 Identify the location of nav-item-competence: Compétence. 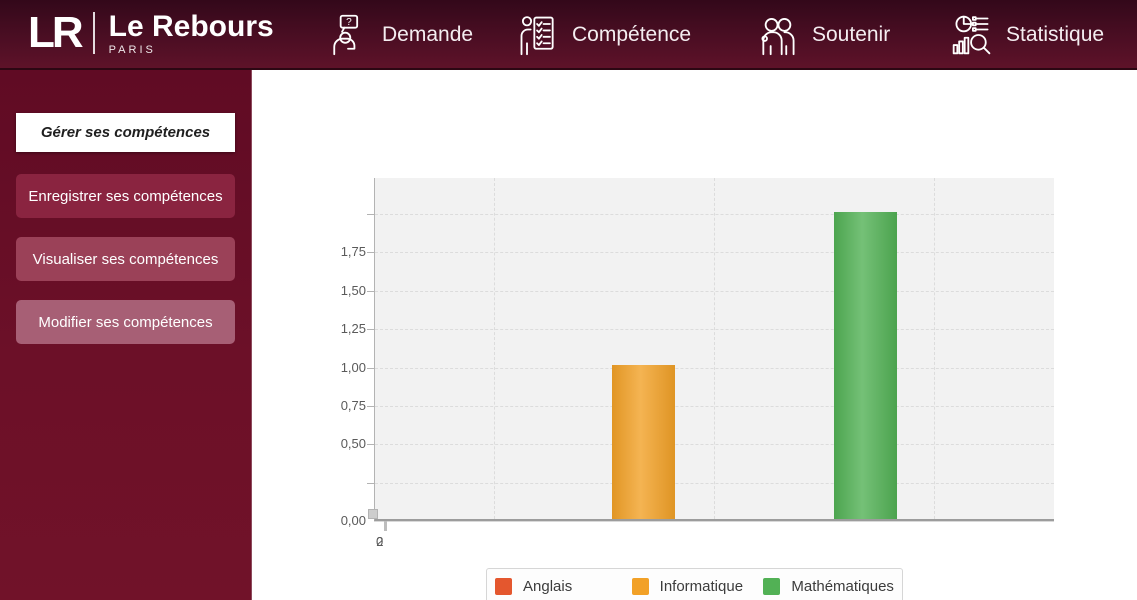
(603, 35).